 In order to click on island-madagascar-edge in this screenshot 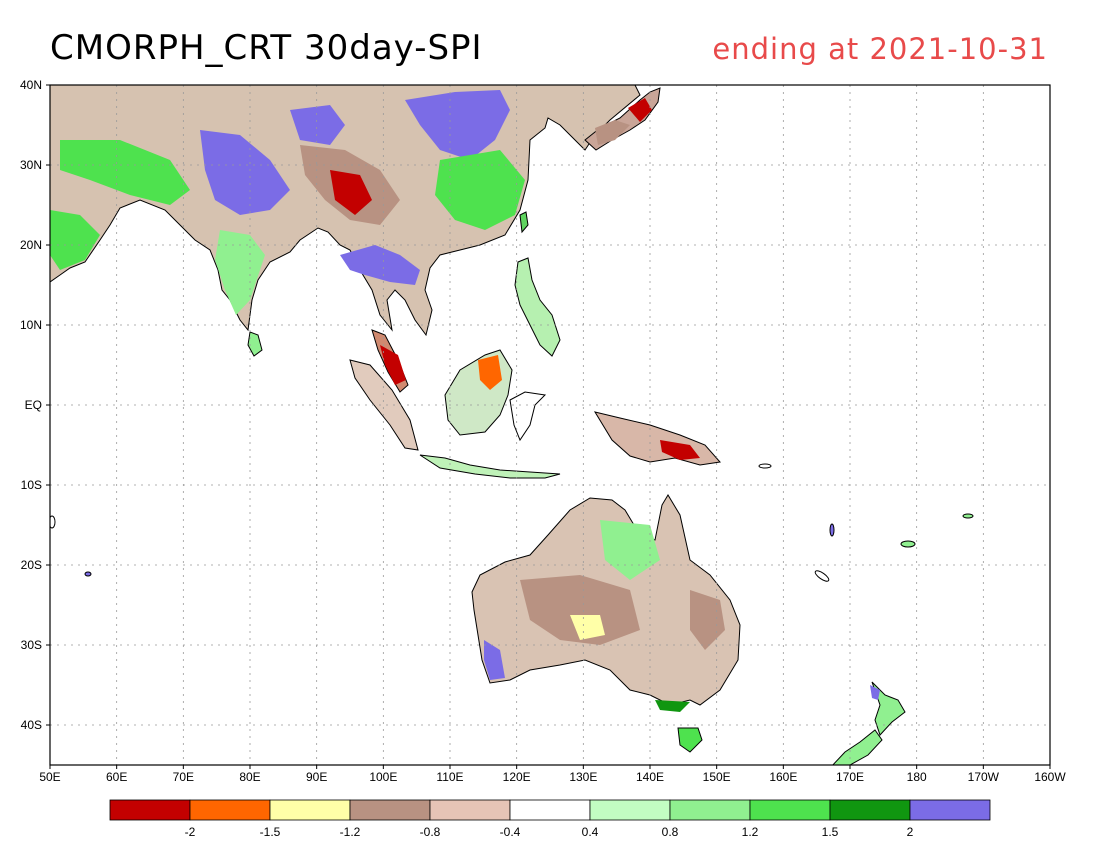, I will do `click(53, 522)`.